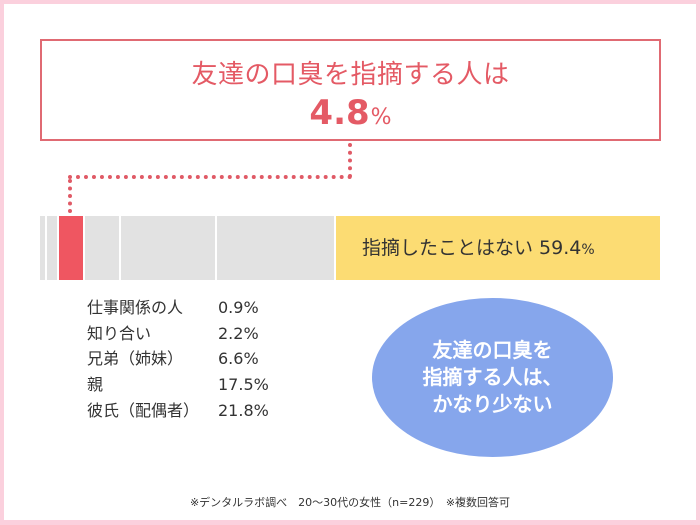  I want to click on connector-dotted-vertical-bottom, so click(70, 196).